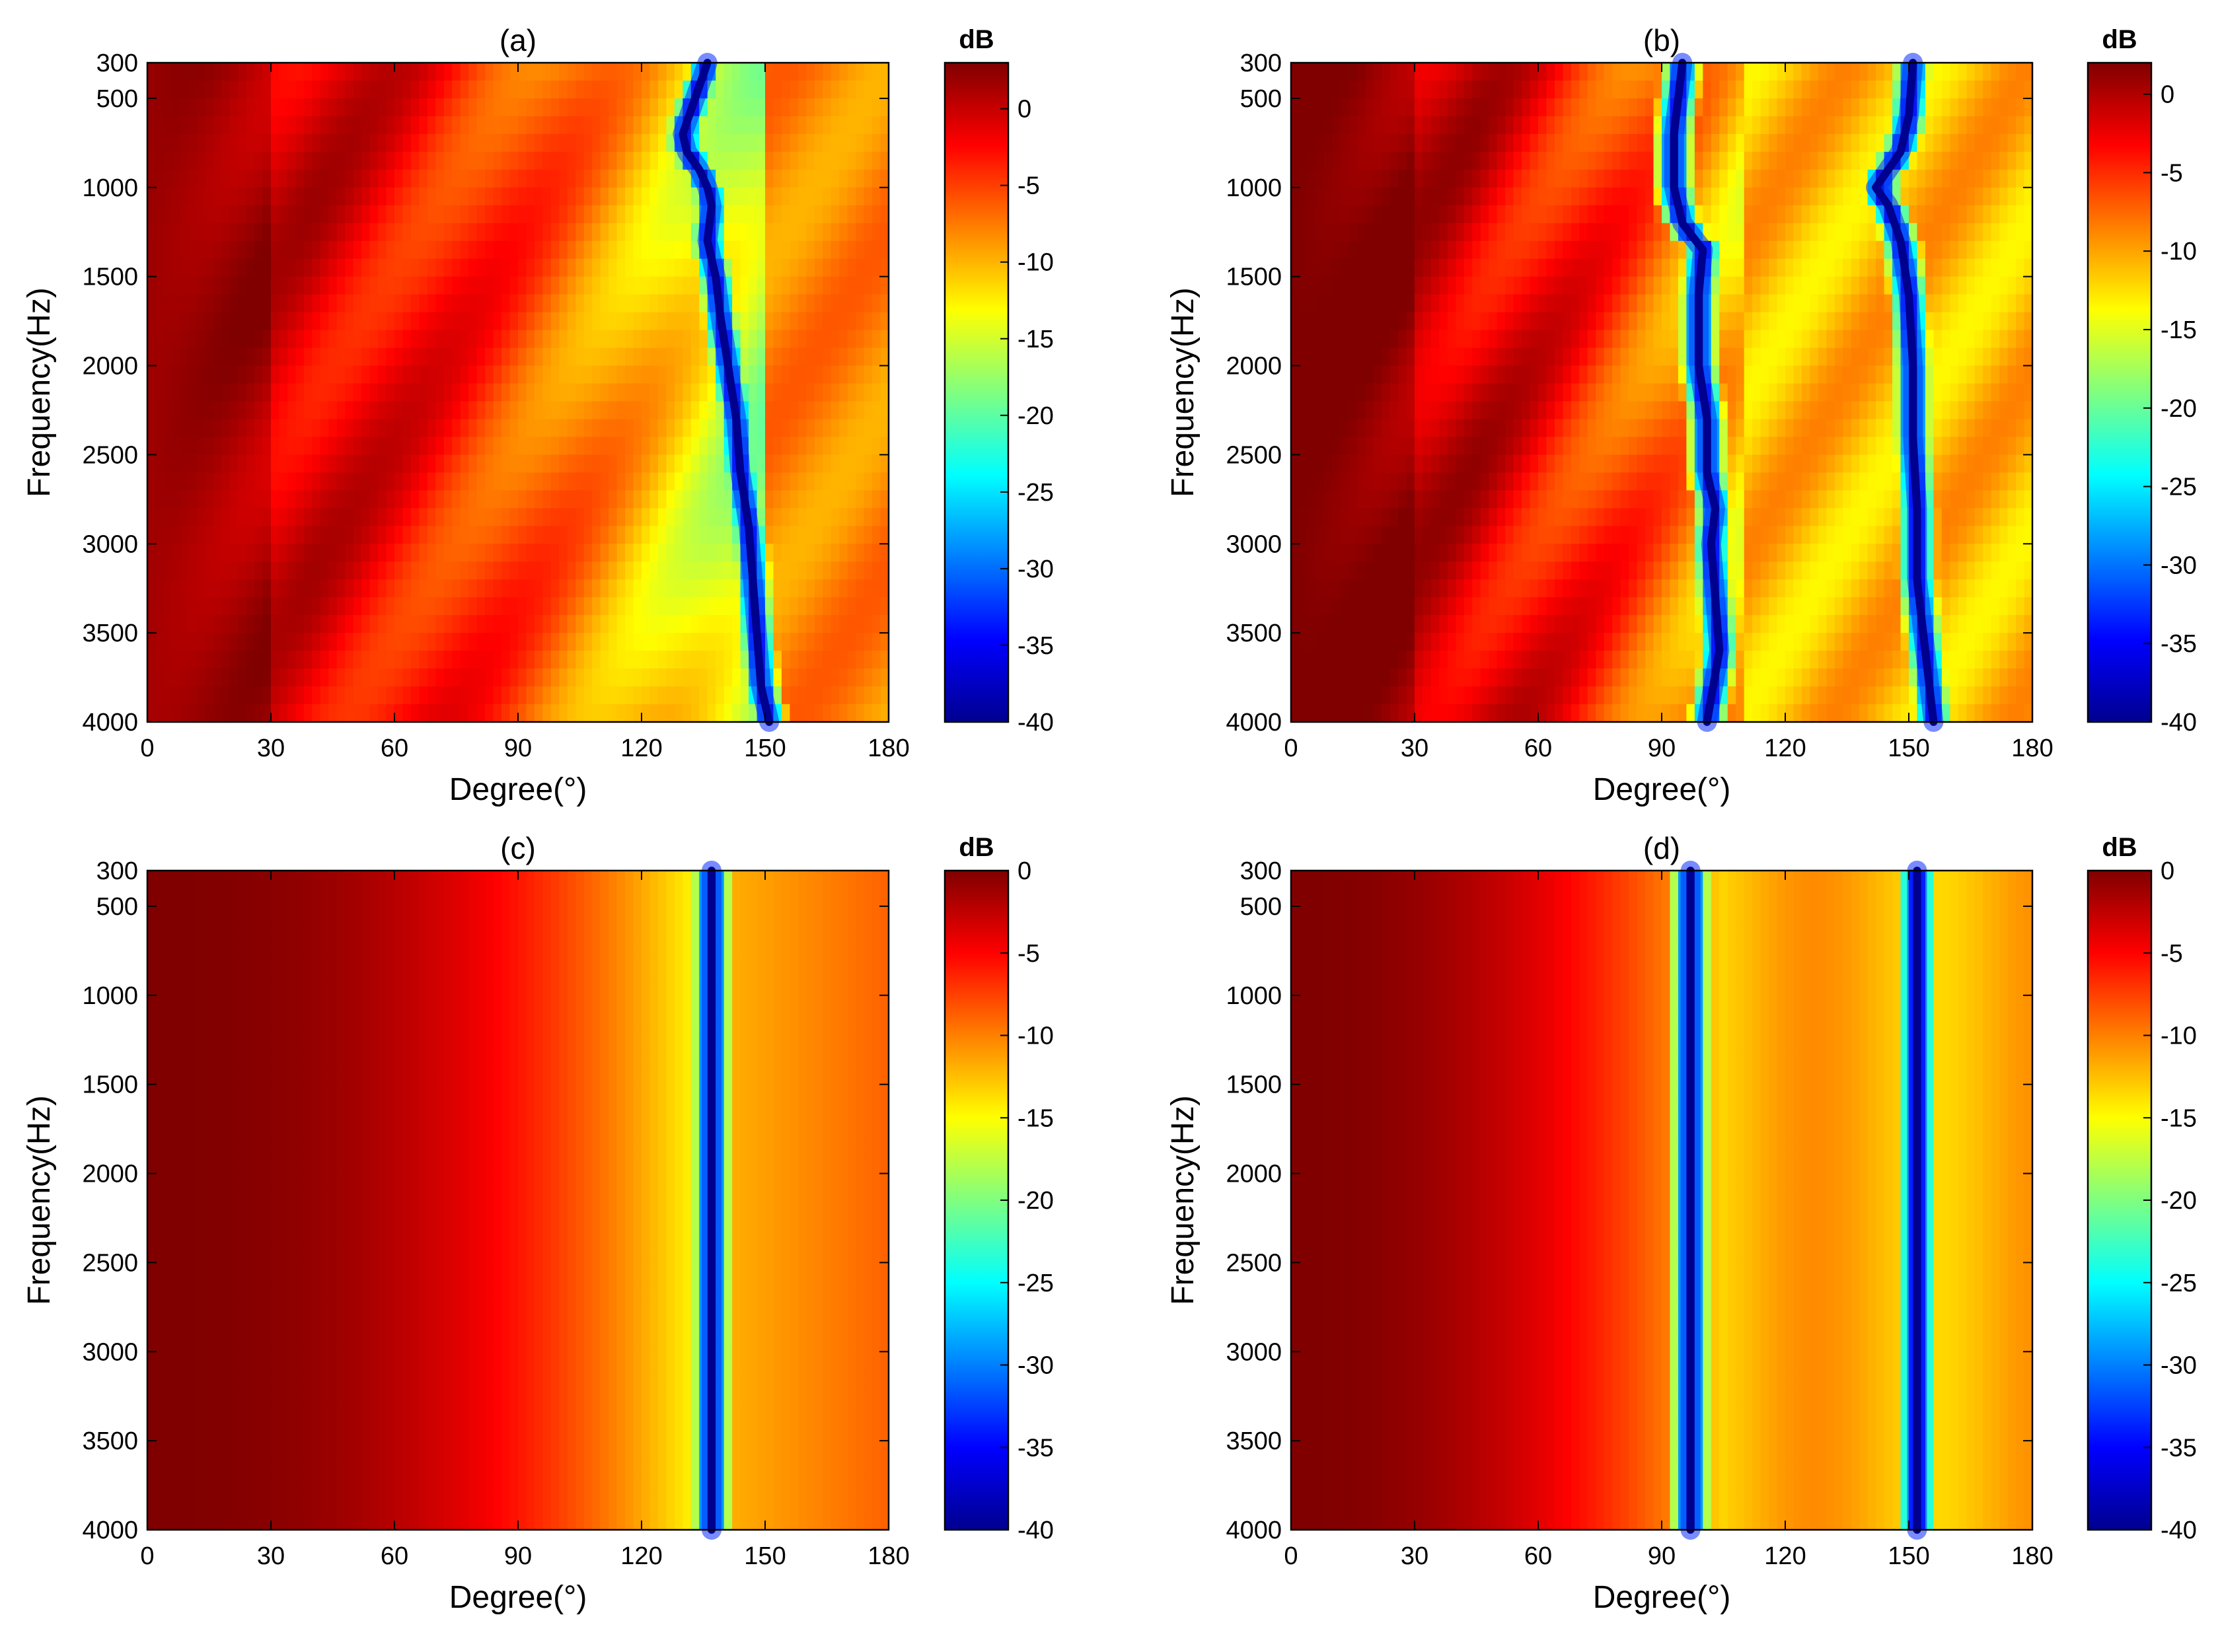  Describe the element at coordinates (147, 748) in the screenshot. I see `x-tick-label: 0` at that location.